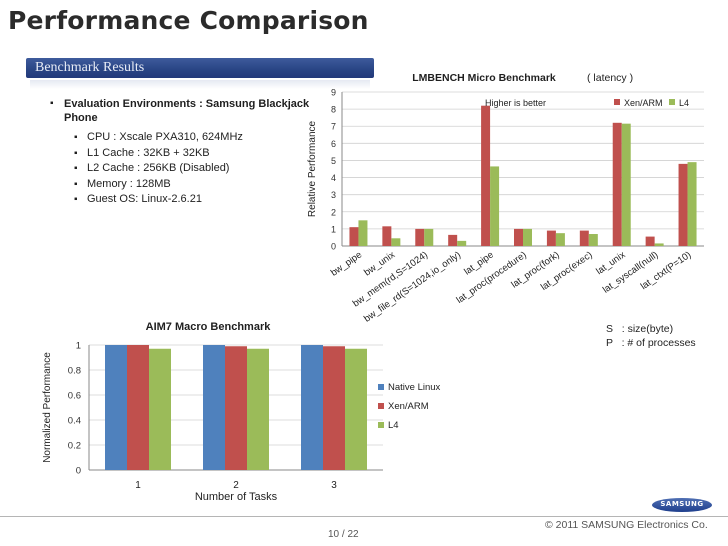 The image size is (728, 546). I want to click on copyright-text: © 2011 SAMSUNG Electronics Co., so click(626, 525).